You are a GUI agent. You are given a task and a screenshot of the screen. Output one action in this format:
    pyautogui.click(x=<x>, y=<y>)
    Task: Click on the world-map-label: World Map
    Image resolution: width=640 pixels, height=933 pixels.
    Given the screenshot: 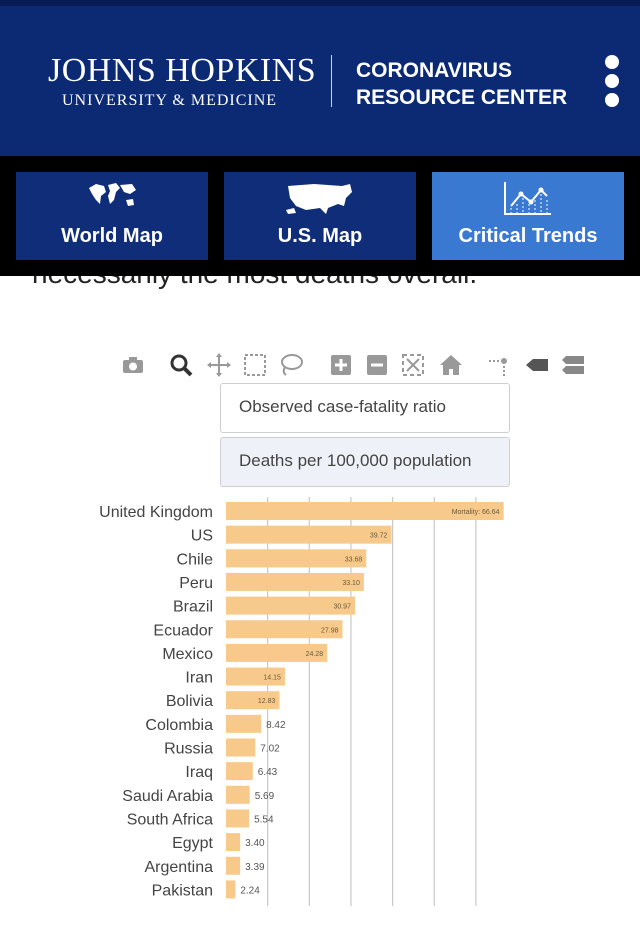 What is the action you would take?
    pyautogui.click(x=112, y=236)
    